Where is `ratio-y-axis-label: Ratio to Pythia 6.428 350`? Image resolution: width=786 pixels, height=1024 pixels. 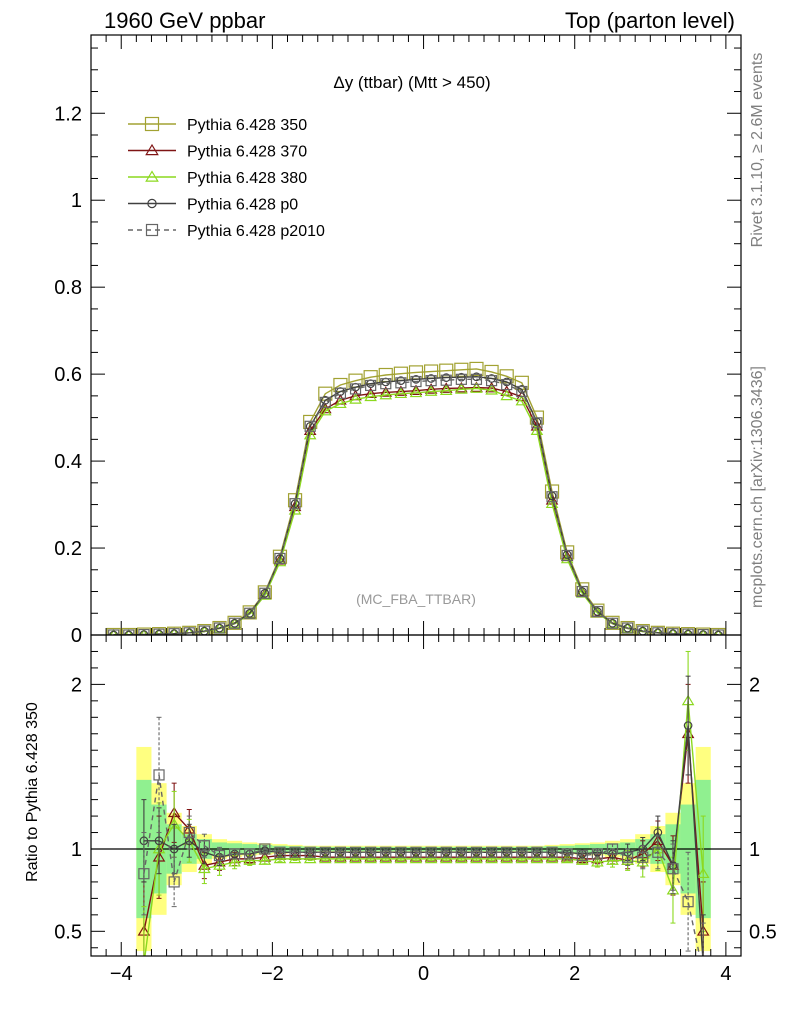 ratio-y-axis-label: Ratio to Pythia 6.428 350 is located at coordinates (32, 792).